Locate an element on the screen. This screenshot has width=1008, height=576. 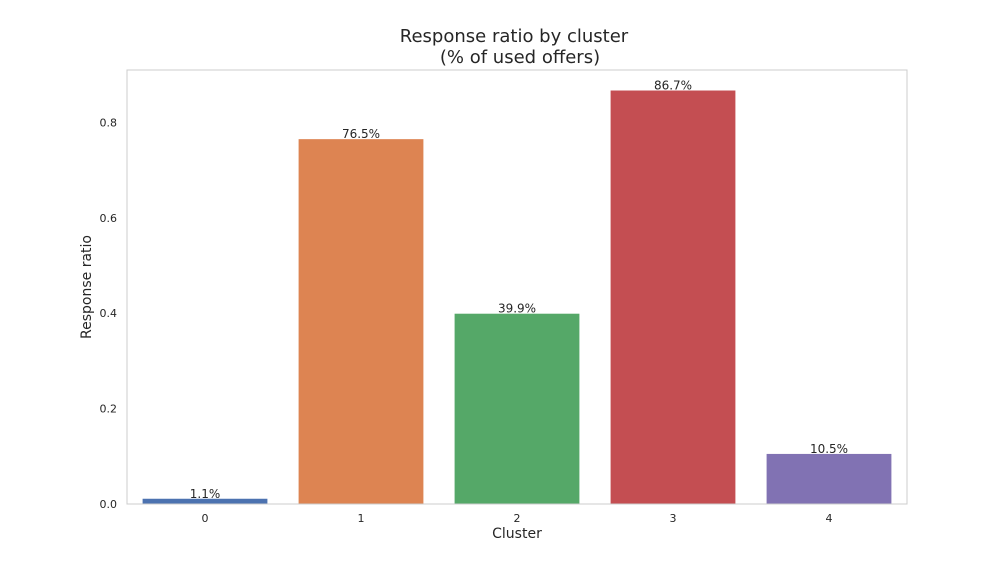
y-tick-label-0: 0.0 is located at coordinates (109, 504).